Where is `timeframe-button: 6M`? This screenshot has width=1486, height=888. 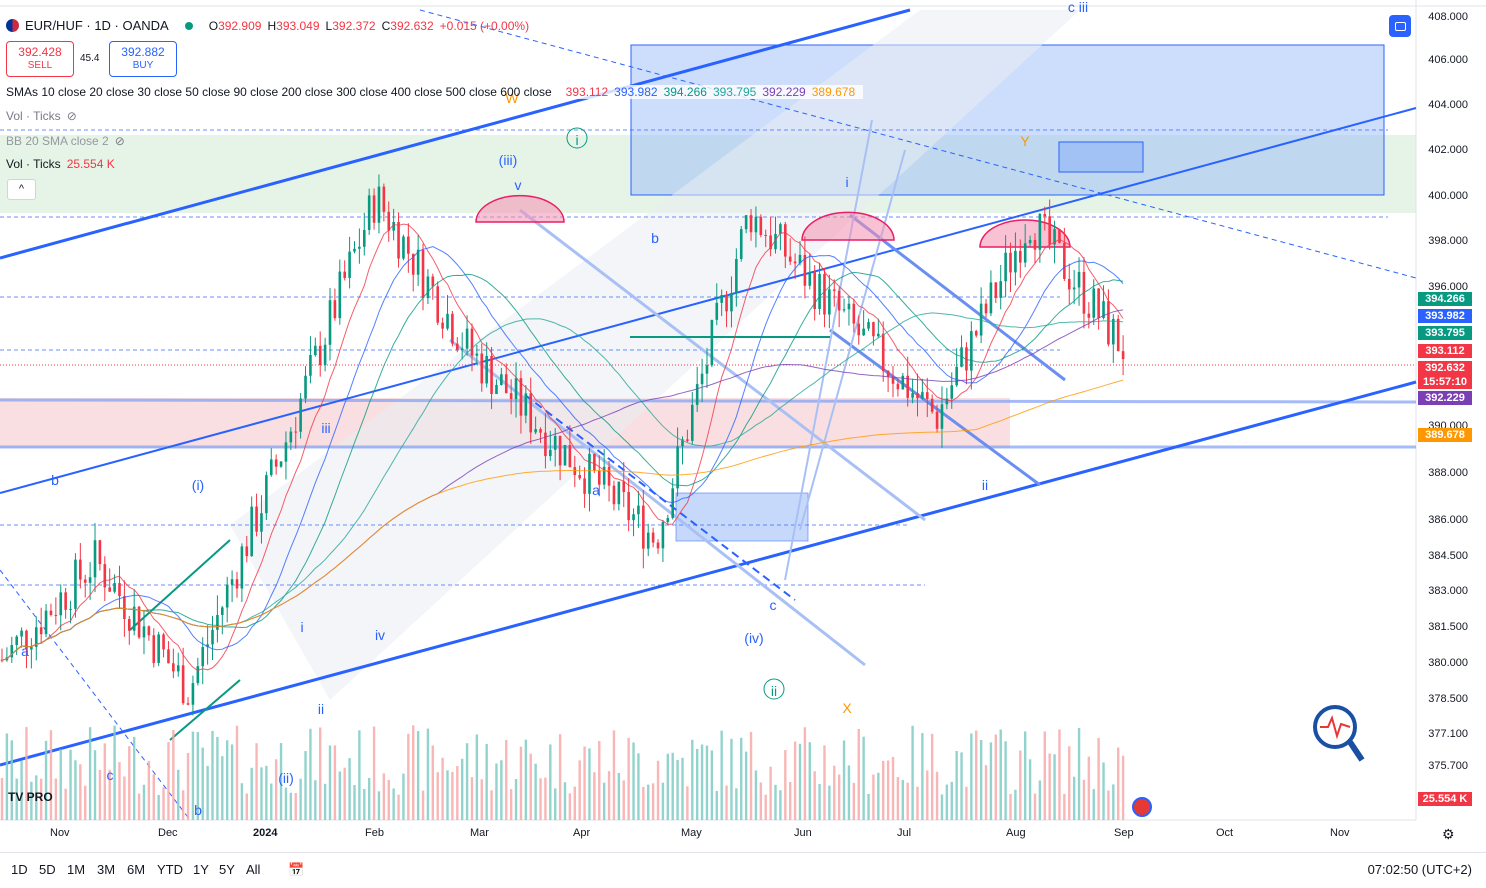
timeframe-button: 6M is located at coordinates (136, 869).